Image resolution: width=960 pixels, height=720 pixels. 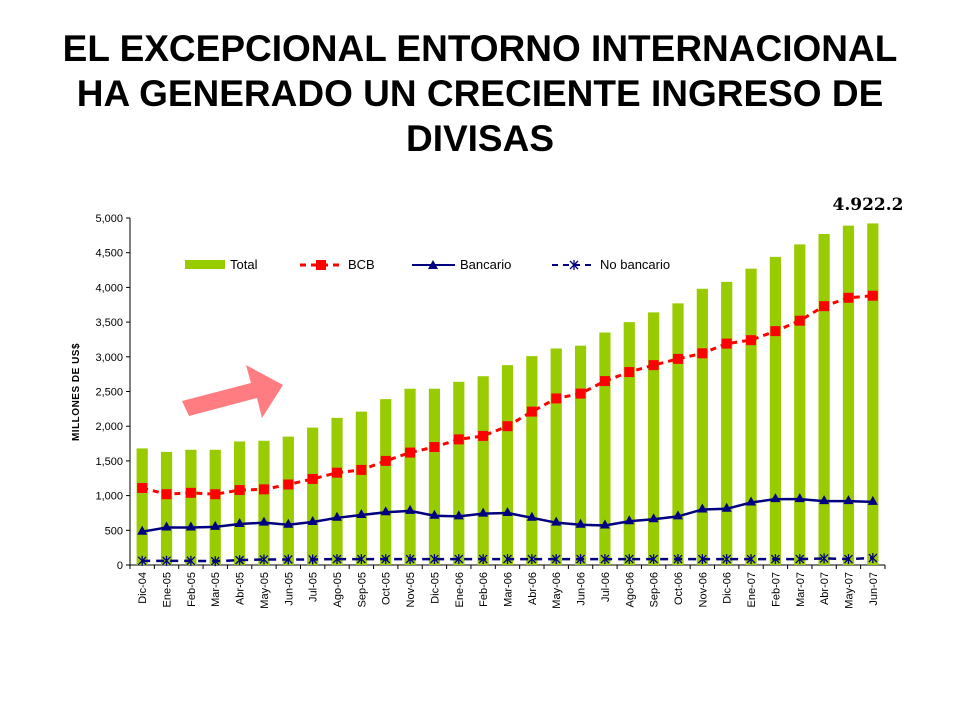 What do you see at coordinates (635, 264) in the screenshot?
I see `legend-label-no-bancario: No bancario` at bounding box center [635, 264].